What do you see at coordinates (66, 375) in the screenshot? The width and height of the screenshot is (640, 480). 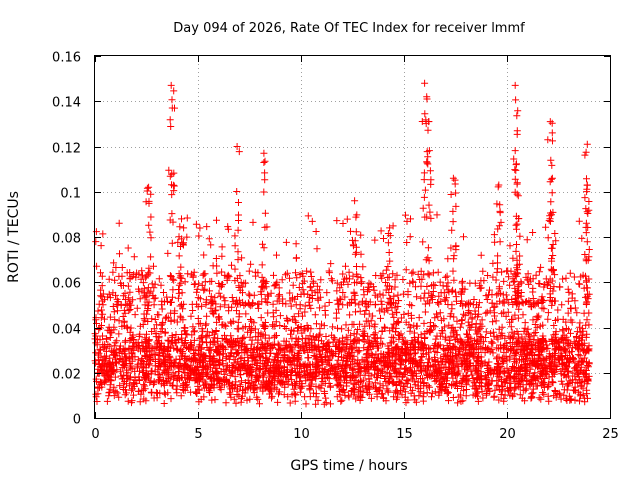 I see `y-tick-label: 0.02` at bounding box center [66, 375].